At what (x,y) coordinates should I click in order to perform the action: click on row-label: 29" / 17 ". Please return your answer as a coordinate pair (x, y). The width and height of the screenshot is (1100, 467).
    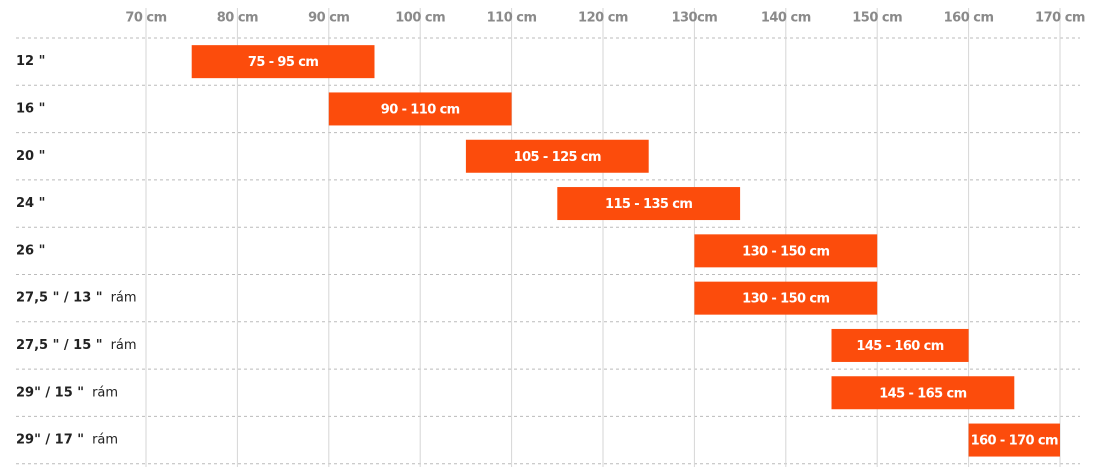
    Looking at the image, I should click on (50, 440).